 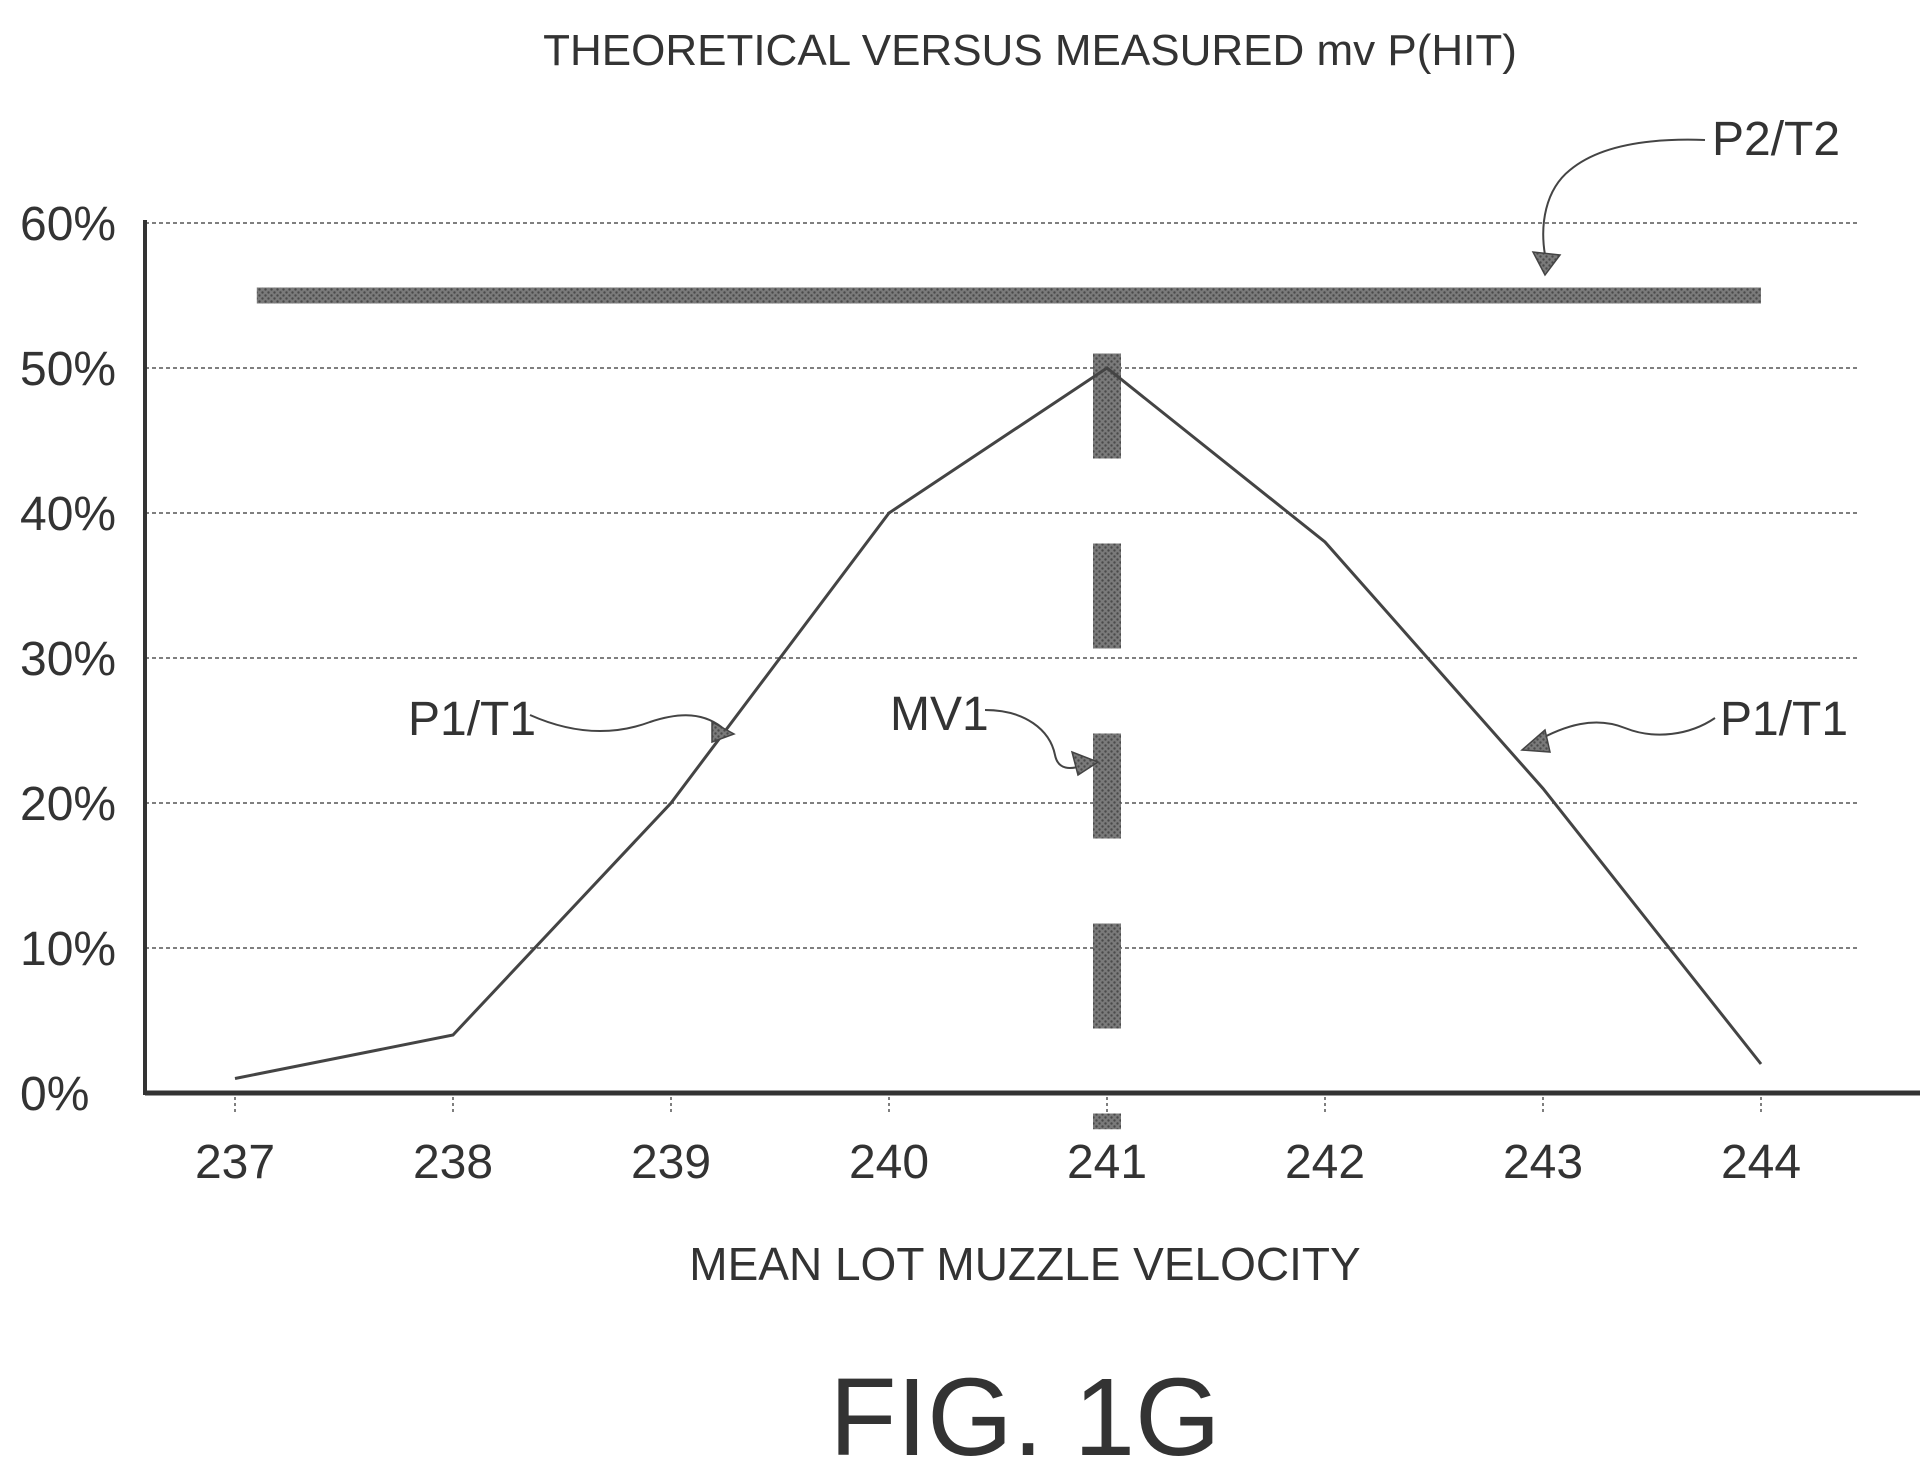 I want to click on x-axis-ticks: 237 238 239 240 241 242 243 244, so click(x=998, y=1143).